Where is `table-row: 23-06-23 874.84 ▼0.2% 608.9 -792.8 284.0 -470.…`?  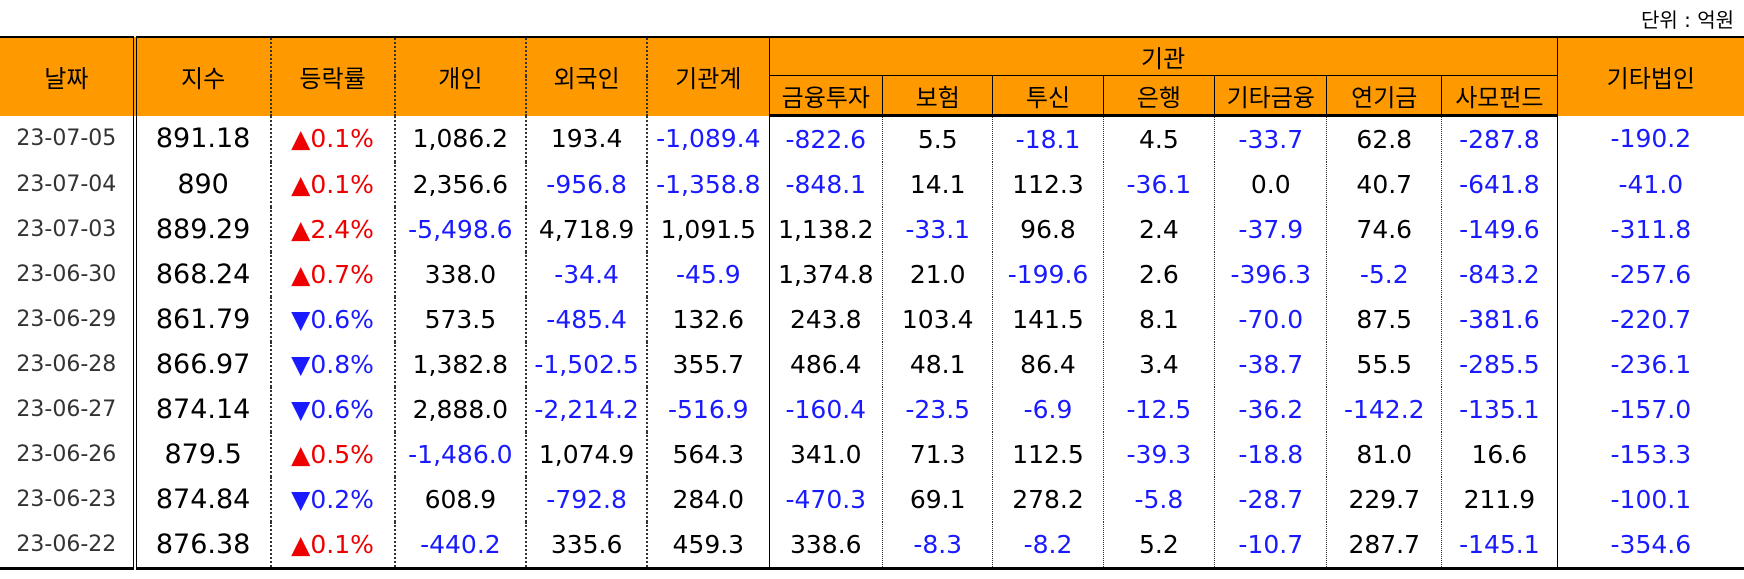 table-row: 23-06-23 874.84 ▼0.2% 608.9 -792.8 284.0 -470.… is located at coordinates (872, 499).